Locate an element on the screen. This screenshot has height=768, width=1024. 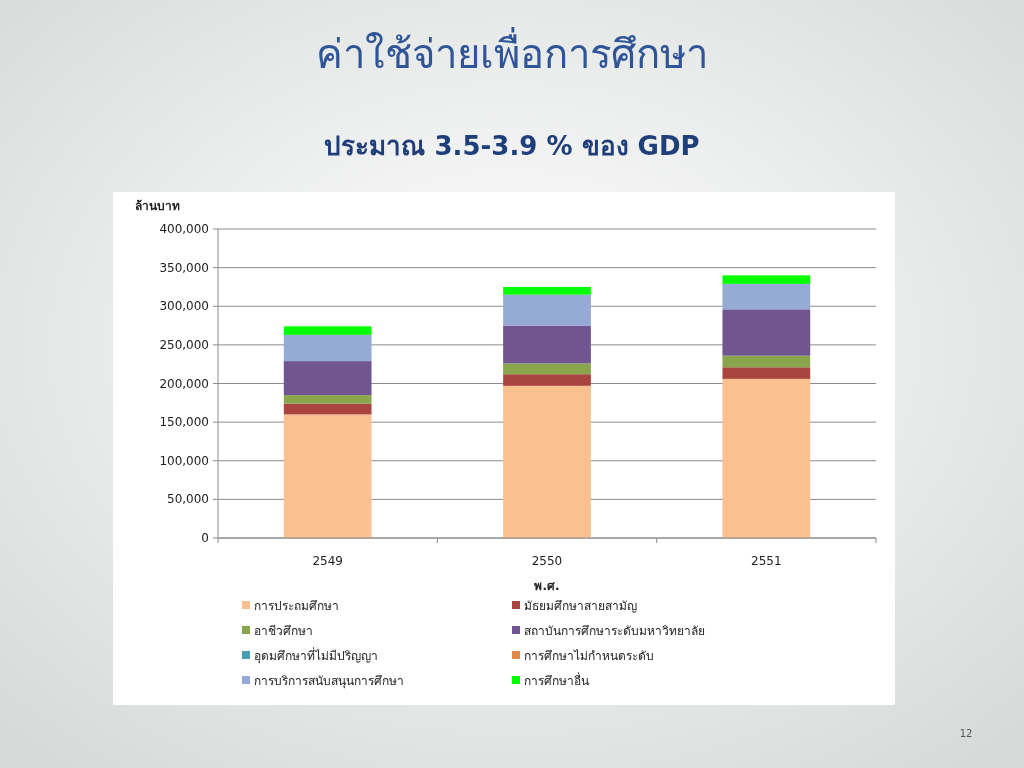
chart-subtitle: ประมาณ 3.5-3.9 % ของ GDP is located at coordinates (512, 146).